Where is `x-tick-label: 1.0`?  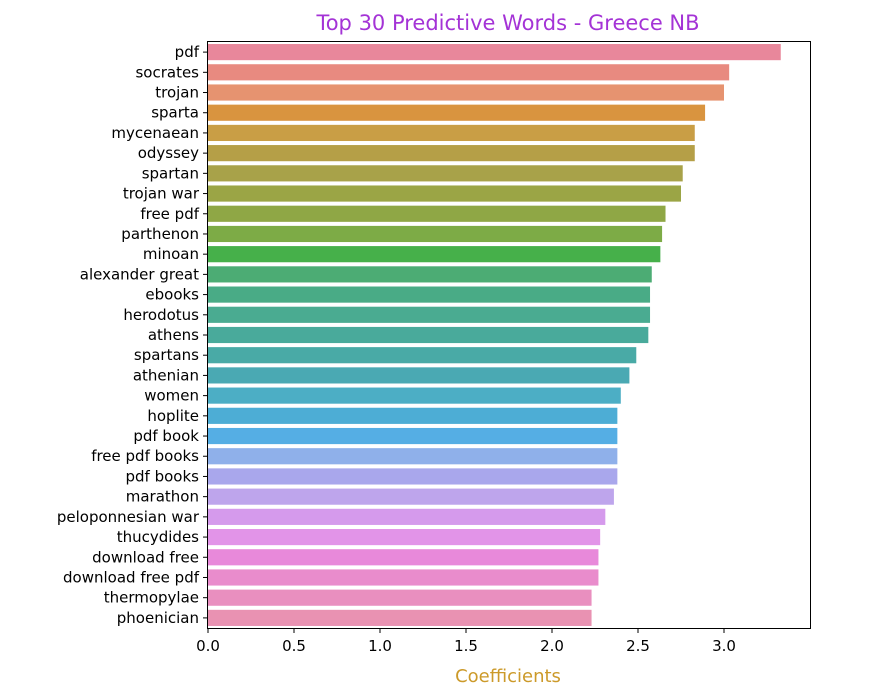
x-tick-label: 1.0 is located at coordinates (380, 646).